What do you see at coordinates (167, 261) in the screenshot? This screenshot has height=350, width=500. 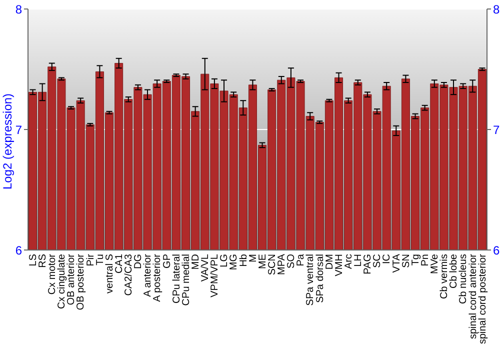 I see `x-tick-label: GP` at bounding box center [167, 261].